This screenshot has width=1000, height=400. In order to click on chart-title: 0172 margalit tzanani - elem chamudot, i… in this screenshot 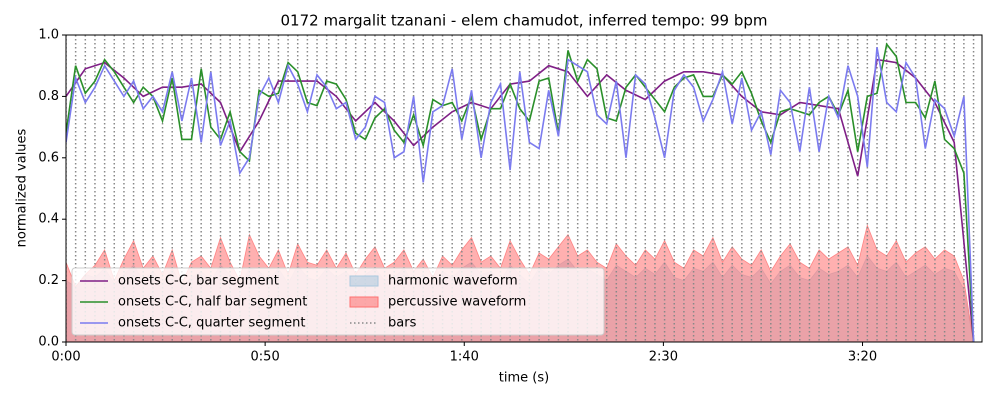, I will do `click(524, 21)`.